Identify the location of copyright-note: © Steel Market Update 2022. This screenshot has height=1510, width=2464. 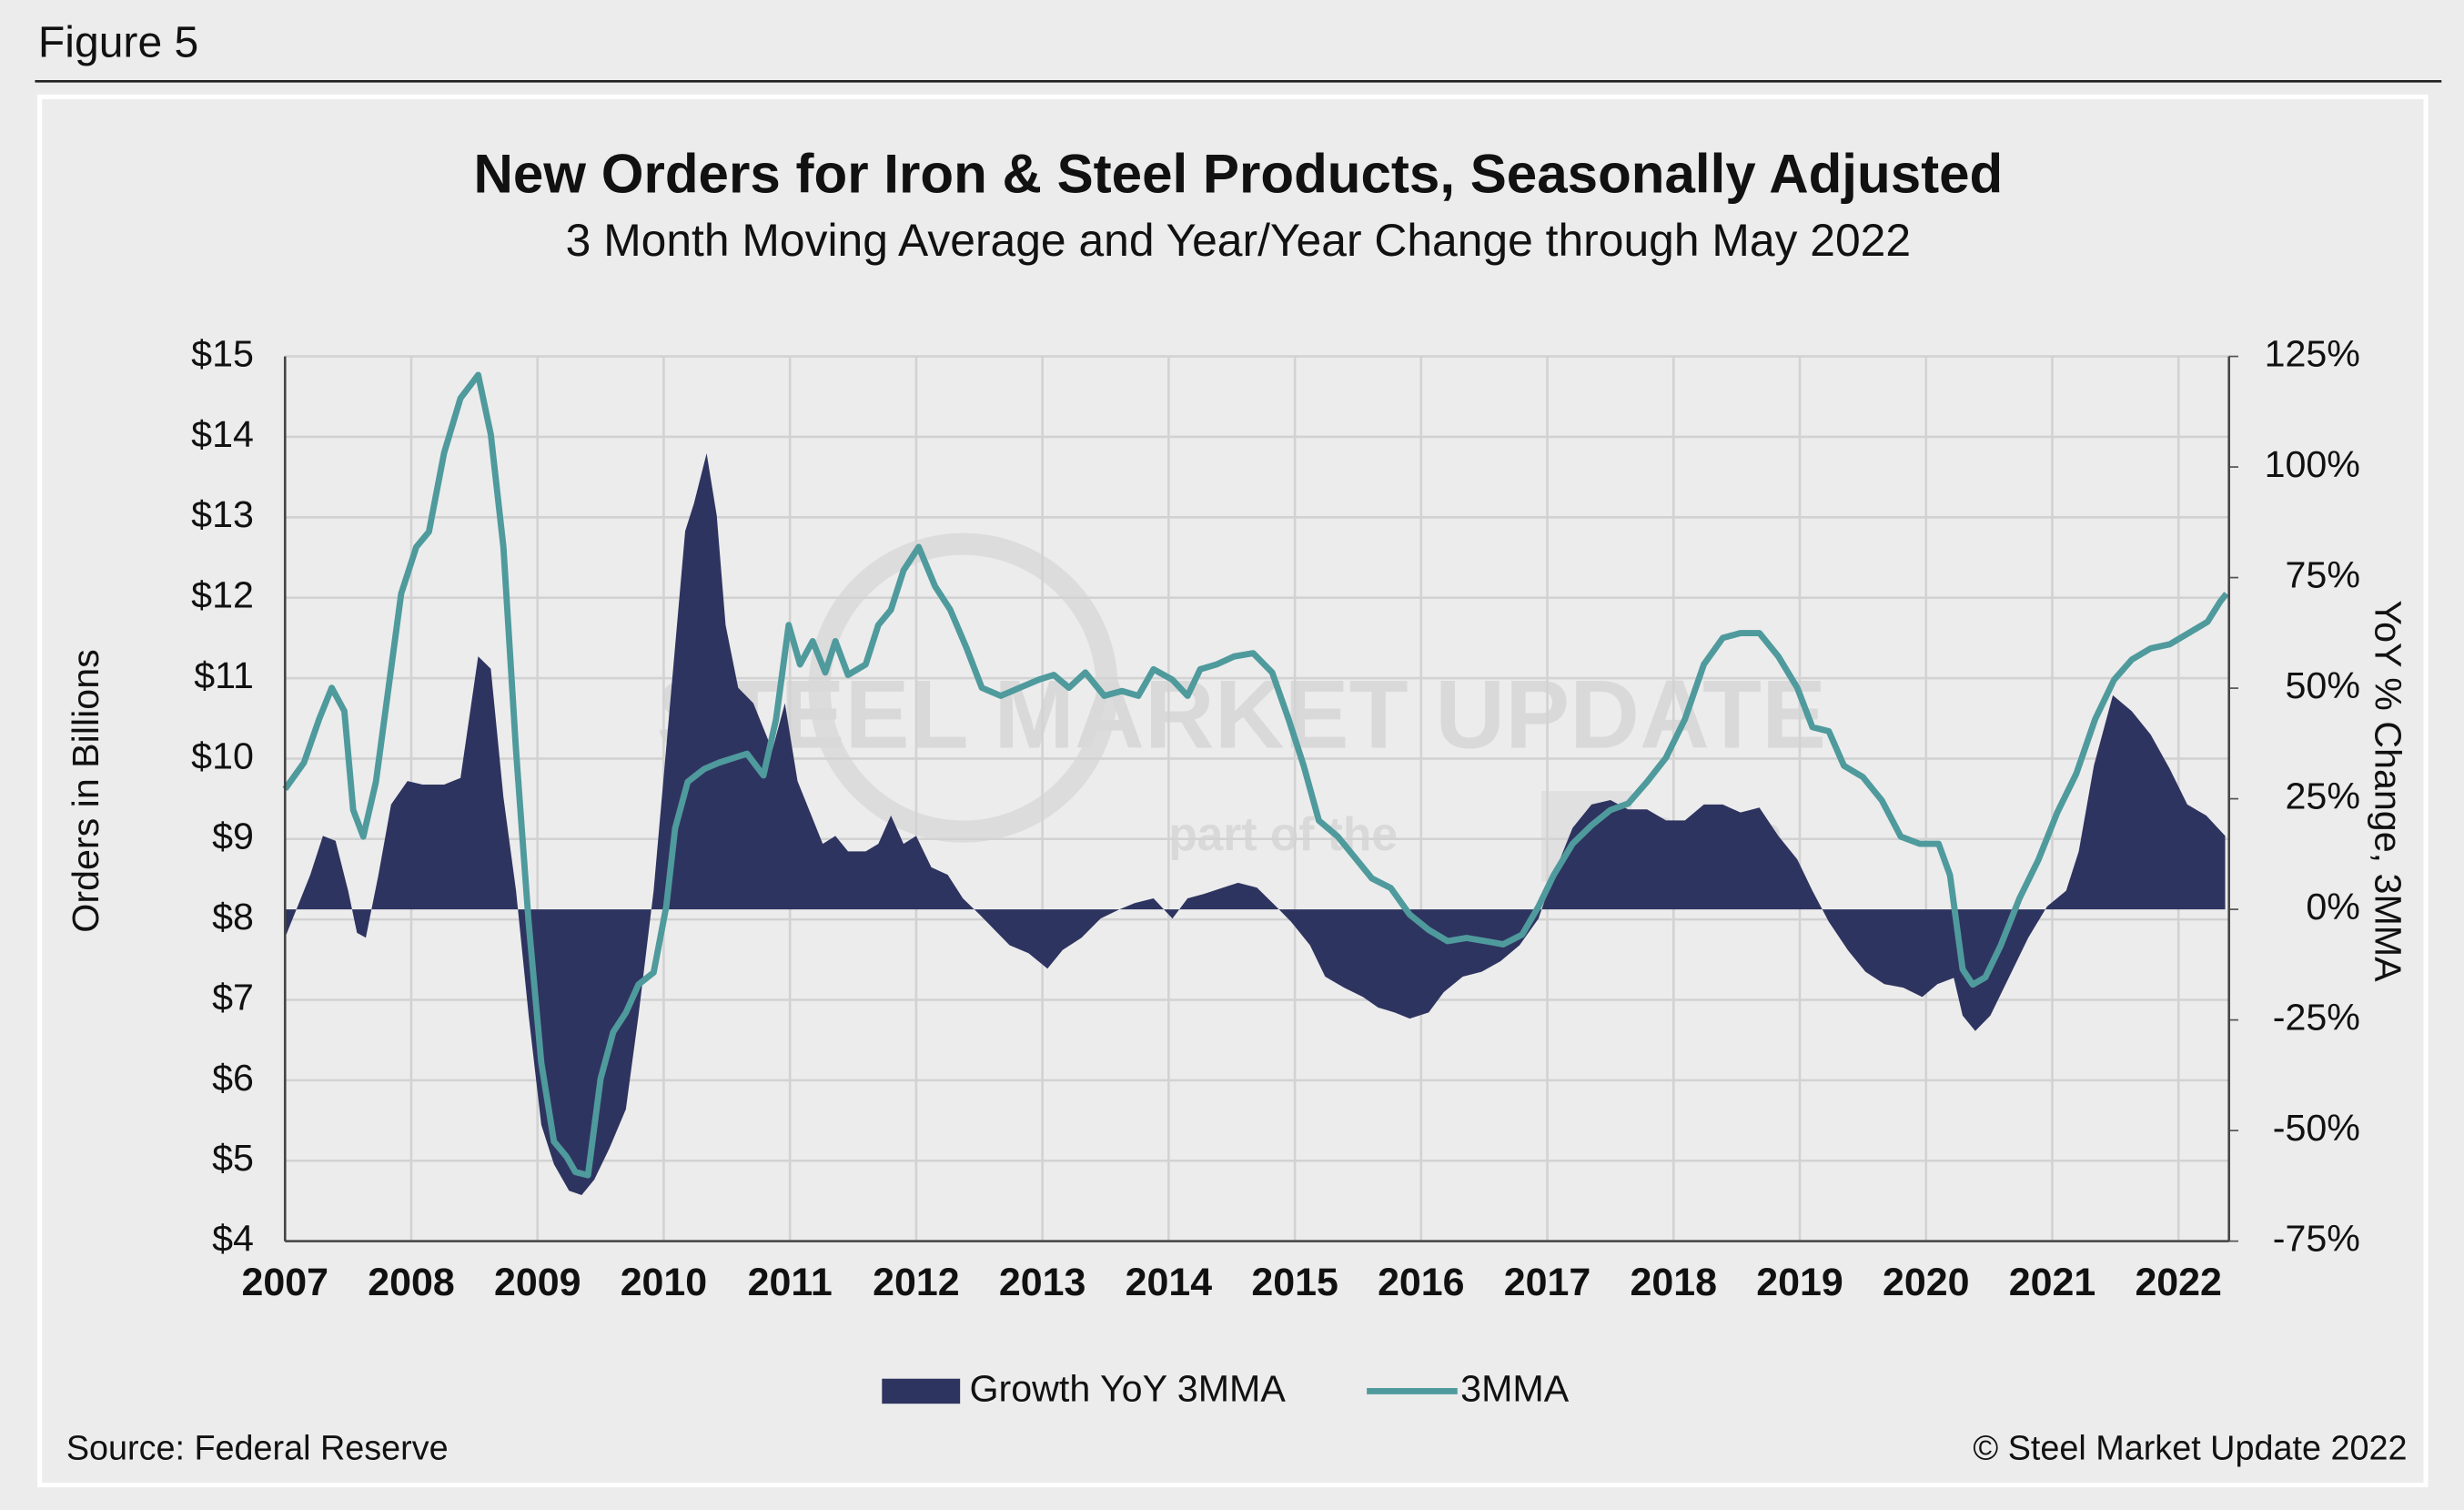
(2190, 1449).